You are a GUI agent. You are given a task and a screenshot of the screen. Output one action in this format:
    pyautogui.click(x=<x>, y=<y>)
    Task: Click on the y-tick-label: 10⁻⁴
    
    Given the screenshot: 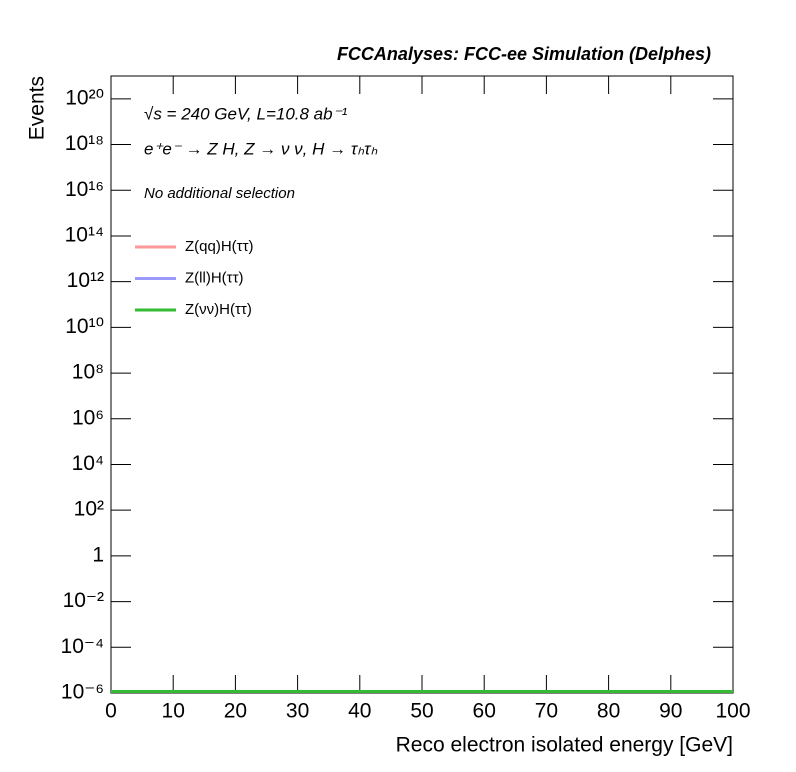 What is the action you would take?
    pyautogui.click(x=82, y=646)
    